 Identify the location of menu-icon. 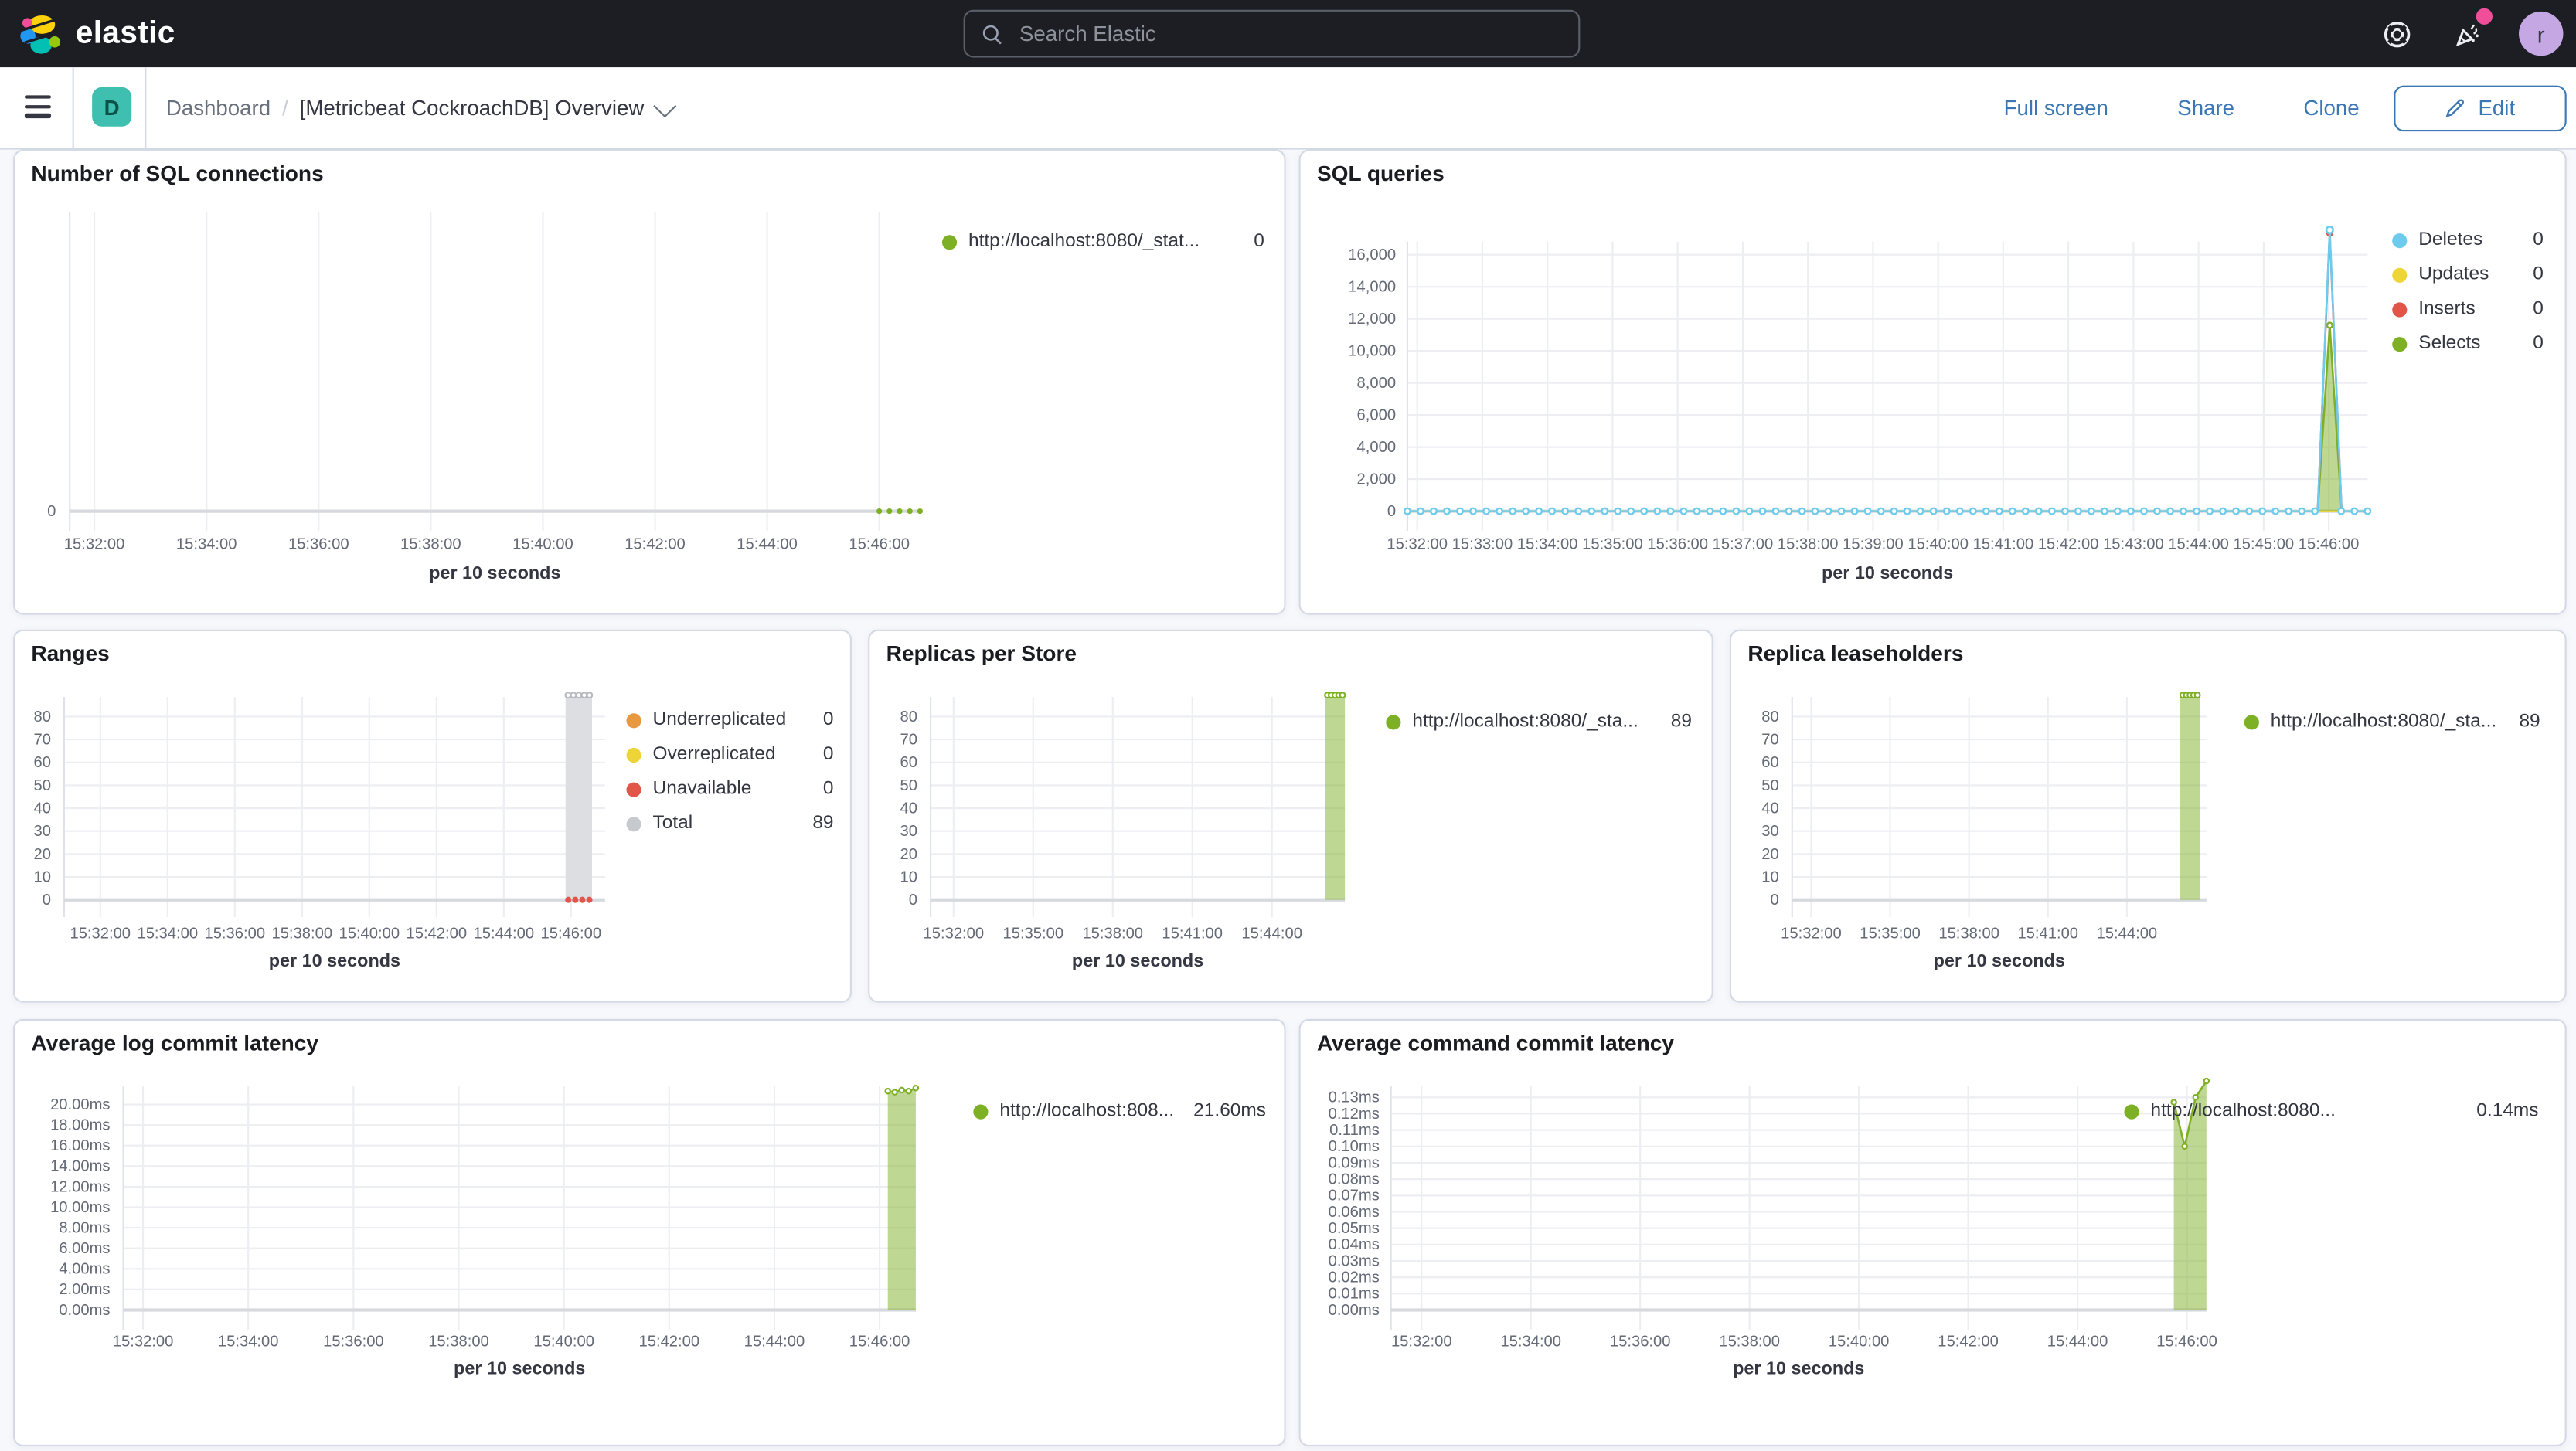
(37, 106).